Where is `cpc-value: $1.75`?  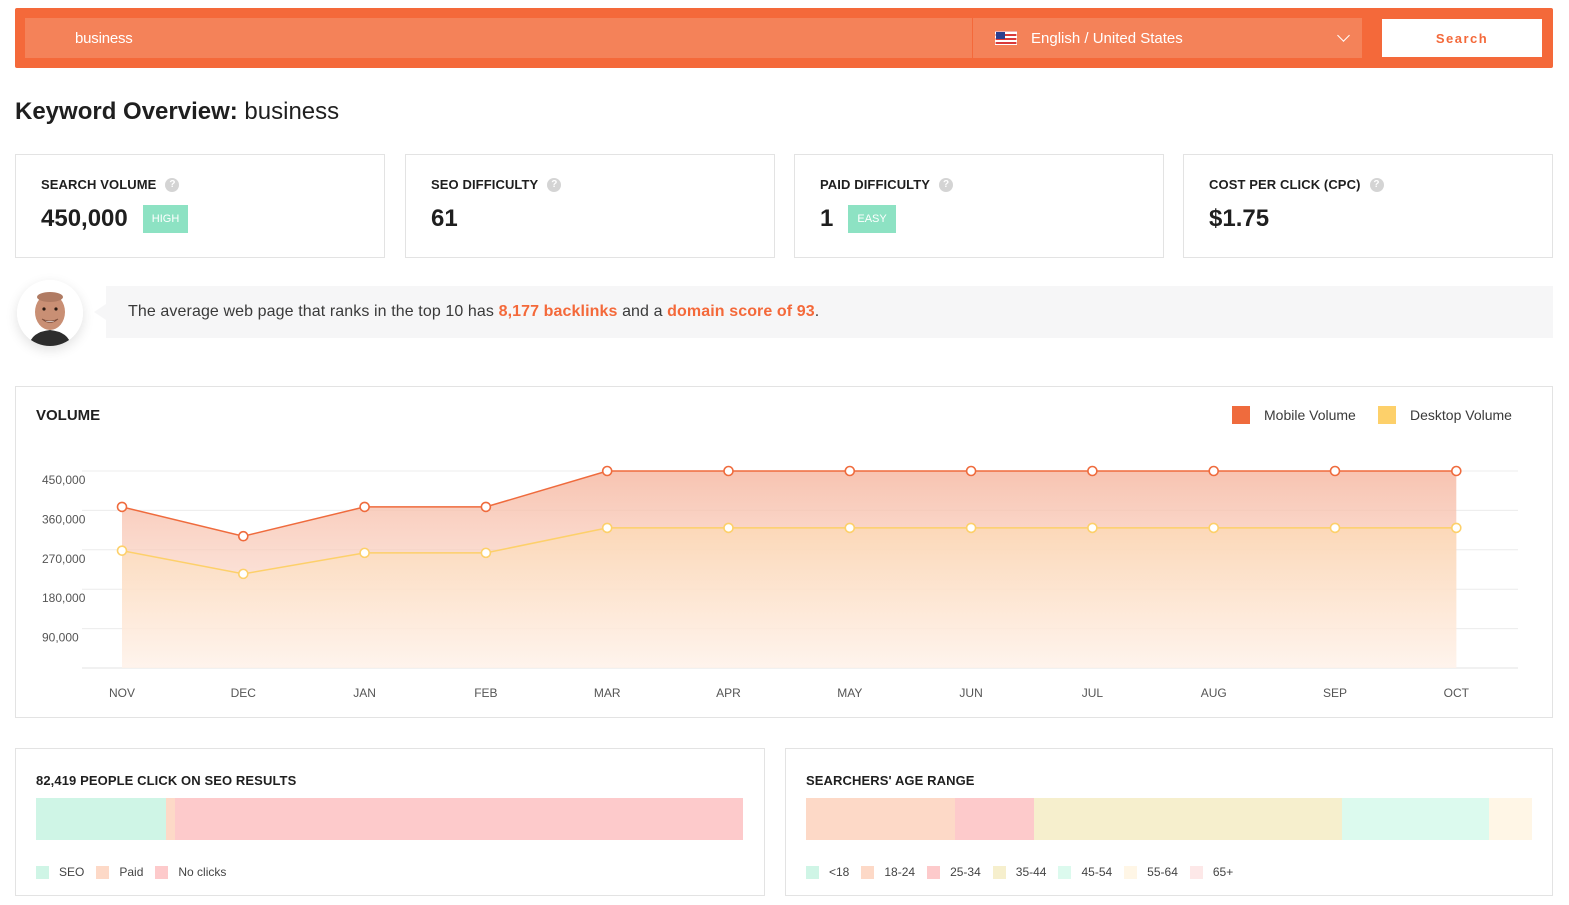 cpc-value: $1.75 is located at coordinates (1239, 218).